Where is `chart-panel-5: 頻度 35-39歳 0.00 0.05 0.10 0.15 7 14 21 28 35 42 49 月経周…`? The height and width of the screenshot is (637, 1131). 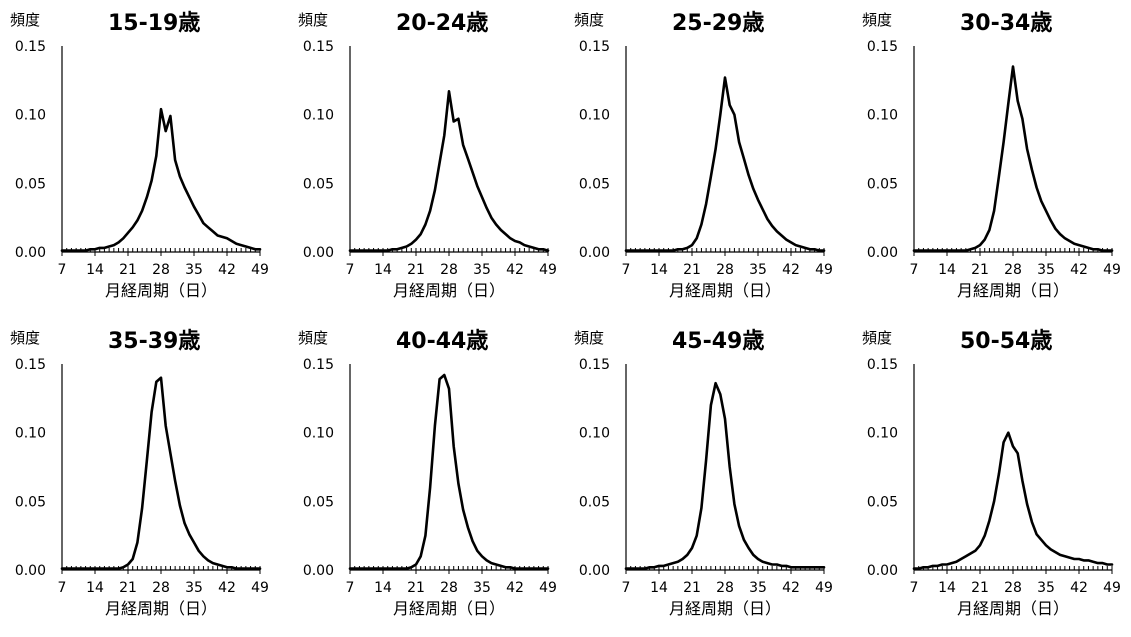
chart-panel-5: 頻度 35-39歳 0.00 0.05 0.10 0.15 7 14 21 28 35 42 49 月経周… is located at coordinates (141, 477).